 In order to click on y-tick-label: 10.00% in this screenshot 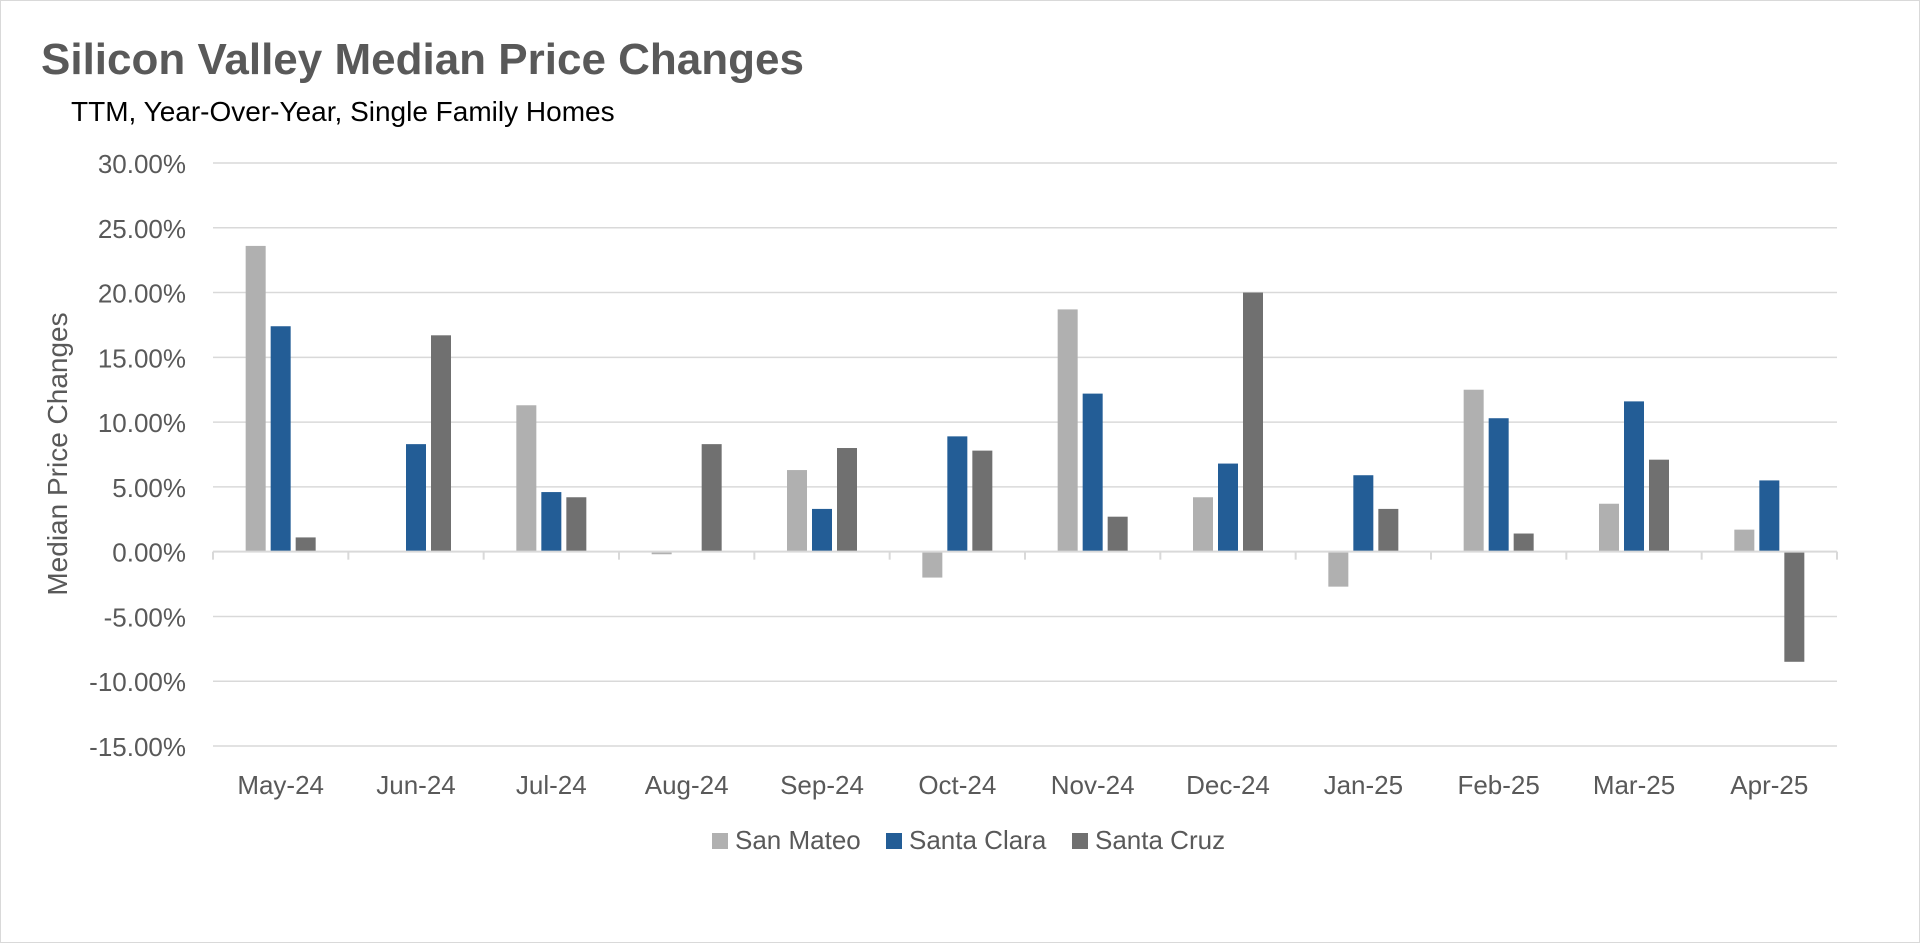, I will do `click(142, 423)`.